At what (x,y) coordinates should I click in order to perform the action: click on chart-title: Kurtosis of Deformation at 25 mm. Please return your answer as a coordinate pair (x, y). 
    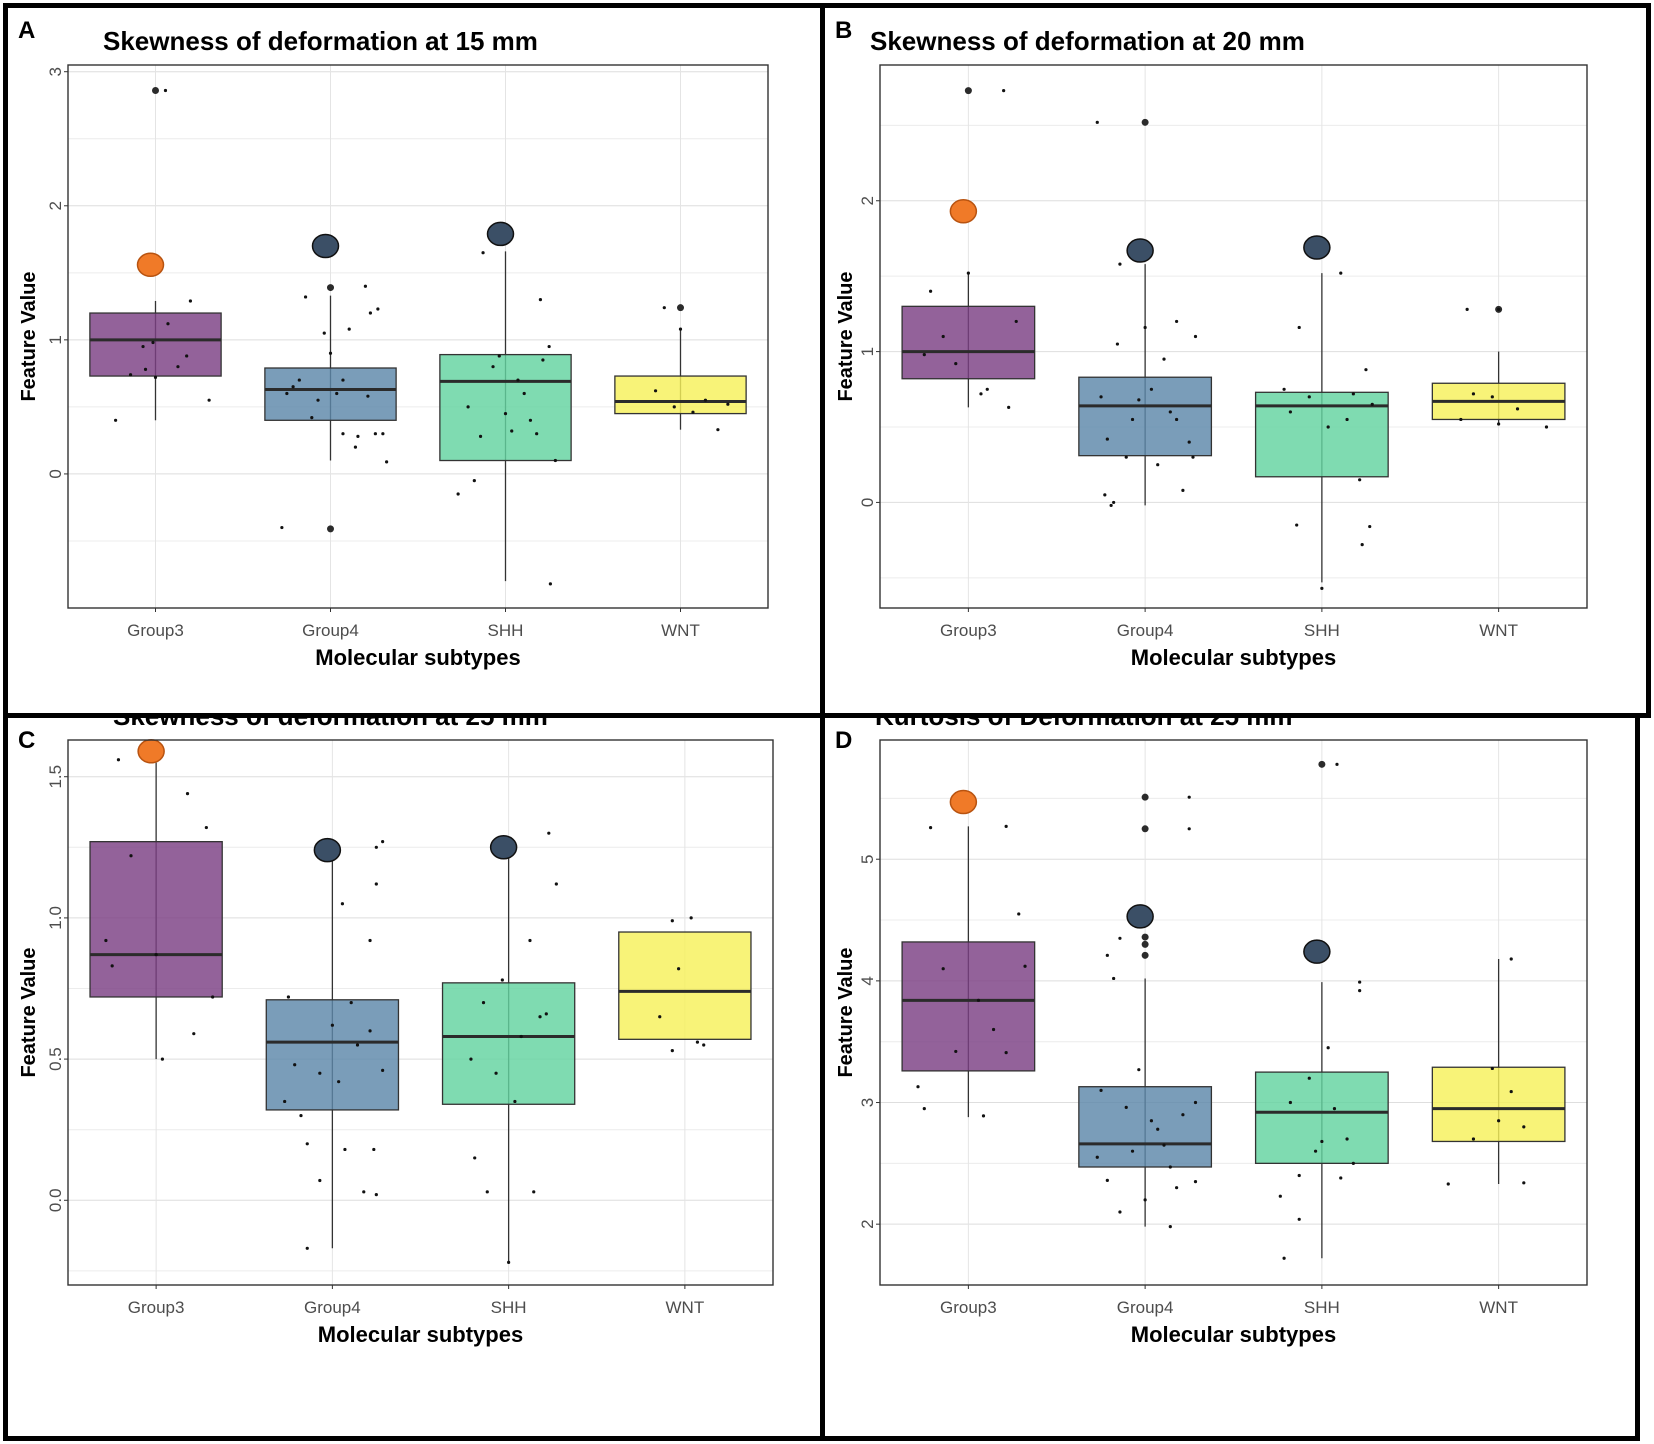
    Looking at the image, I should click on (1084, 724).